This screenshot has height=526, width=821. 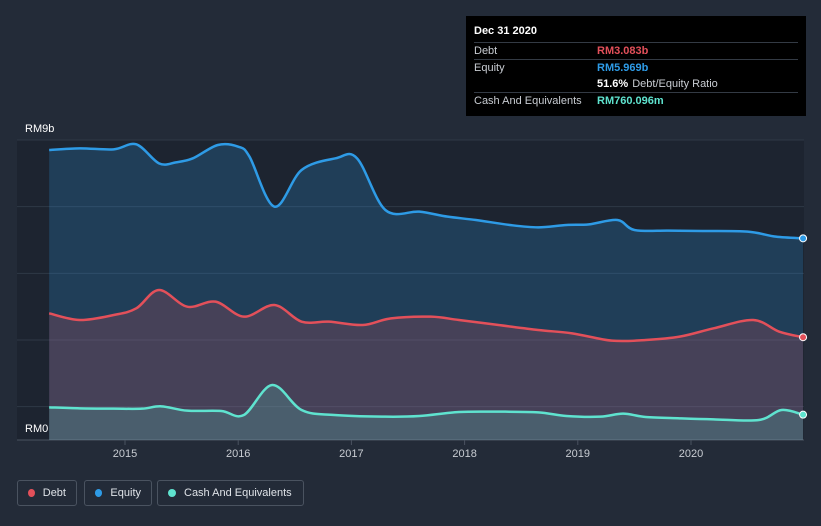 I want to click on tooltip-row-equity: Equity RM5.969b, so click(x=636, y=67).